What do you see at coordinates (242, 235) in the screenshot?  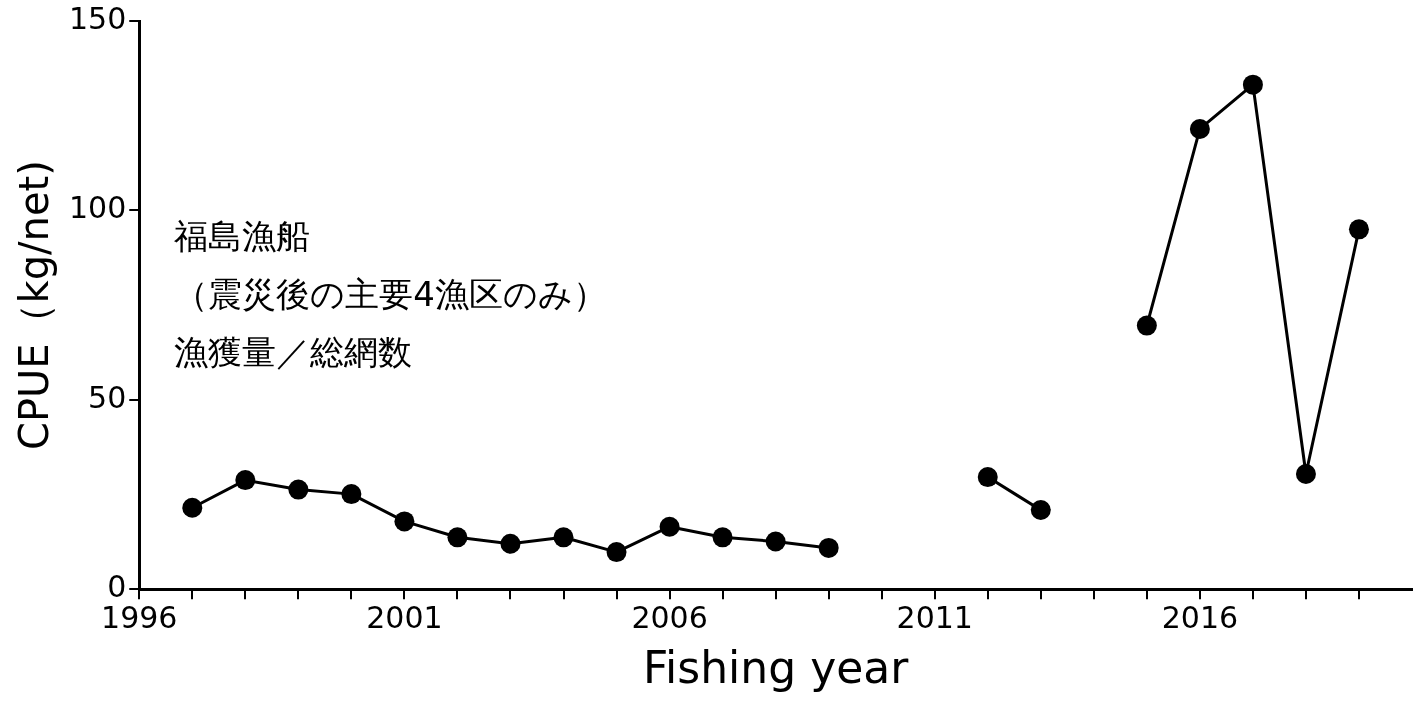 I see `annotation: 福島漁船` at bounding box center [242, 235].